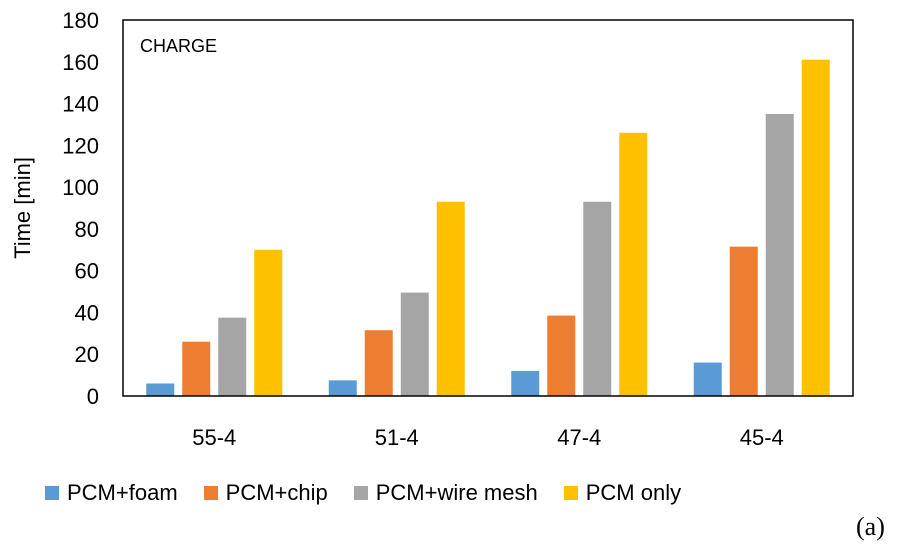 This screenshot has height=549, width=919. What do you see at coordinates (122, 492) in the screenshot?
I see `legend-label: PCM+foam` at bounding box center [122, 492].